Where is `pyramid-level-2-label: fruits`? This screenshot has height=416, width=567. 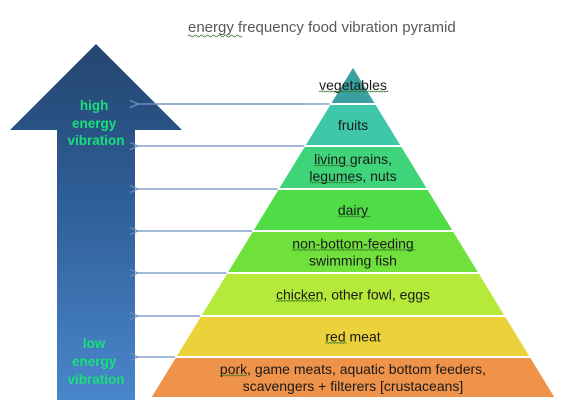
pyramid-level-2-label: fruits is located at coordinates (353, 125).